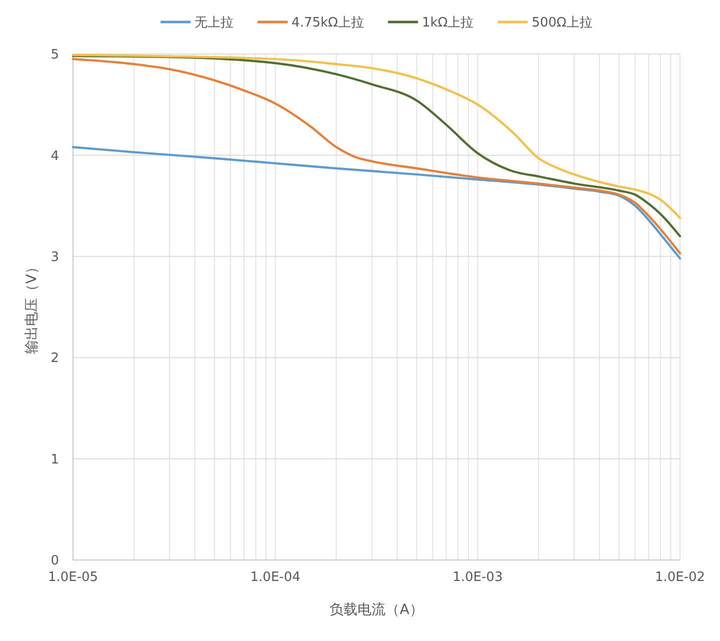 Image resolution: width=720 pixels, height=641 pixels. What do you see at coordinates (54, 561) in the screenshot?
I see `y-tick-label: 0` at bounding box center [54, 561].